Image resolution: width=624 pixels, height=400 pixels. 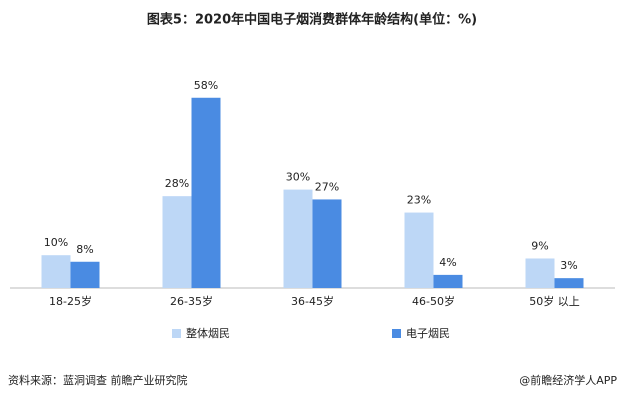 I want to click on value-label: 8%, so click(x=84, y=249).